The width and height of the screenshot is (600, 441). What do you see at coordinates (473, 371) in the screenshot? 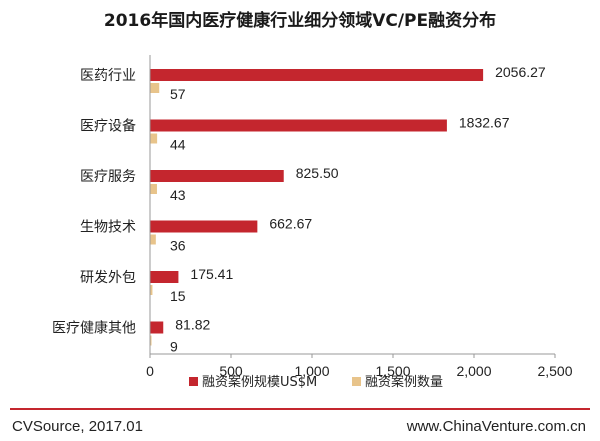
I see `x-tick-label: 2,000` at bounding box center [473, 371].